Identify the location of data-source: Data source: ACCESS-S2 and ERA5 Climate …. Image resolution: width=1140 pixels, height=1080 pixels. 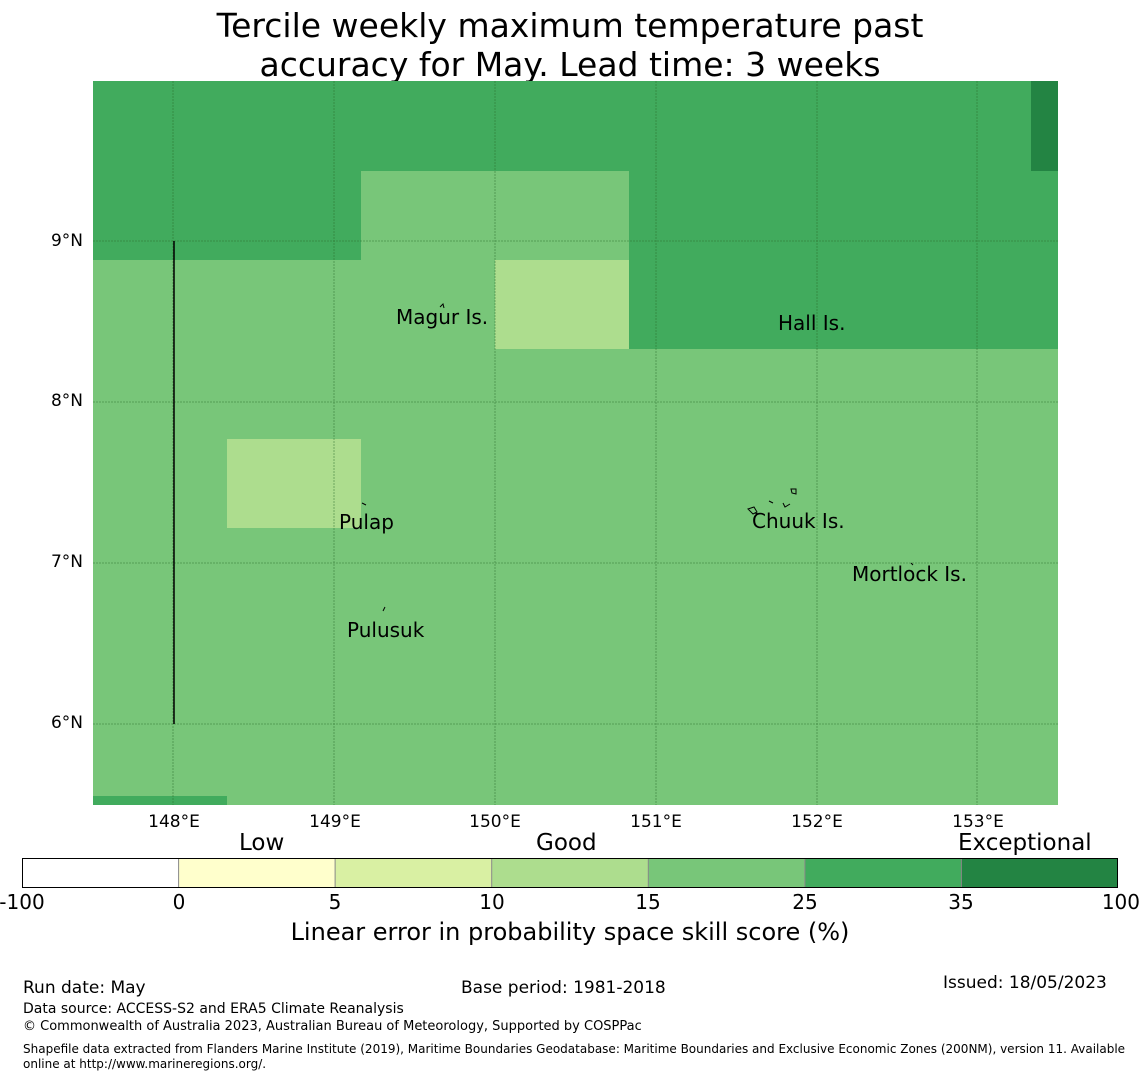
(213, 1009).